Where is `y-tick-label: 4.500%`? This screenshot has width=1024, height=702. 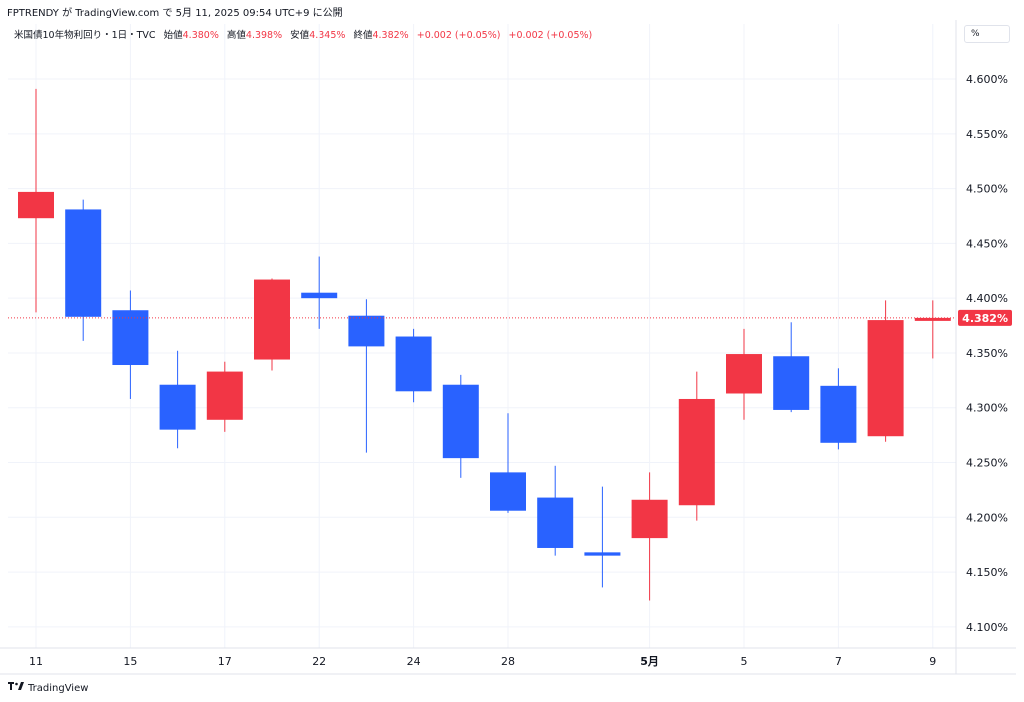 y-tick-label: 4.500% is located at coordinates (987, 189).